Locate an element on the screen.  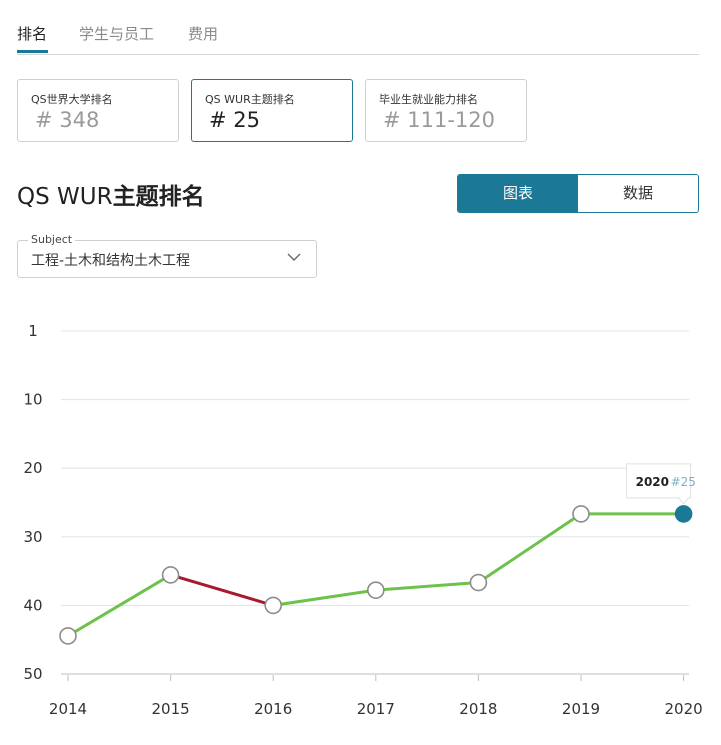
active-tab-indicator is located at coordinates (32, 51).